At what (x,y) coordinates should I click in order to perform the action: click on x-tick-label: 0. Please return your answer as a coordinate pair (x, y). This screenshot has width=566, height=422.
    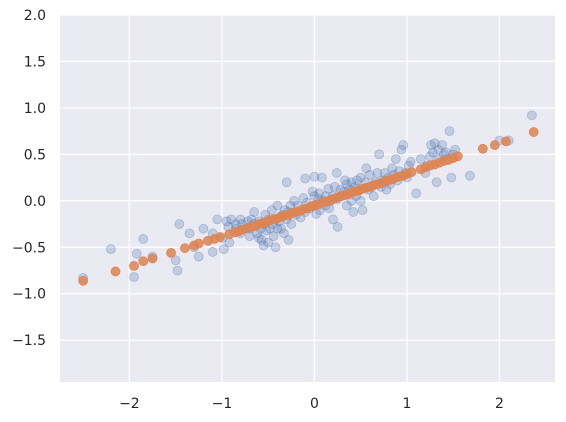
    Looking at the image, I should click on (314, 404).